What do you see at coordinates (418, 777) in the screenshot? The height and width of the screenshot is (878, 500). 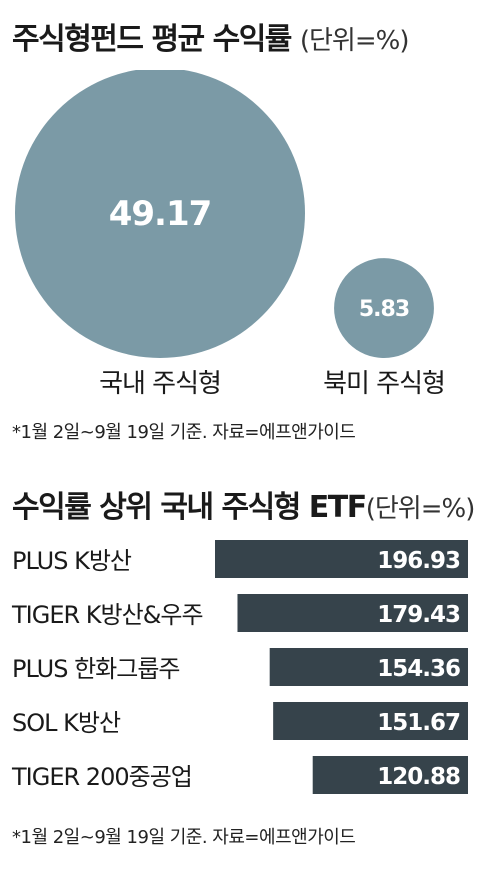 I see `bar-value-label: 120.88` at bounding box center [418, 777].